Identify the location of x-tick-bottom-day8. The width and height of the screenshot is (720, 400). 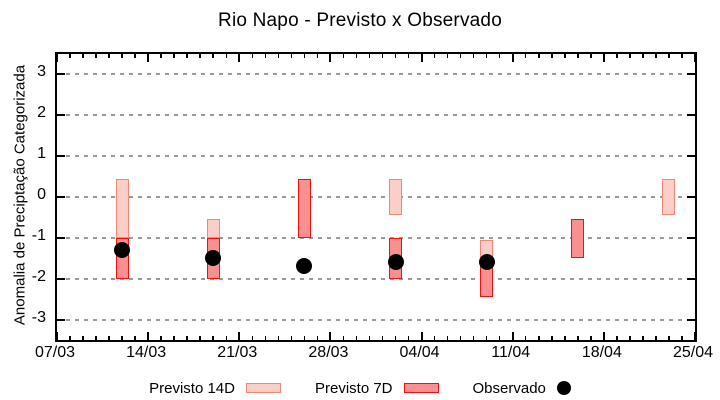
(161, 338).